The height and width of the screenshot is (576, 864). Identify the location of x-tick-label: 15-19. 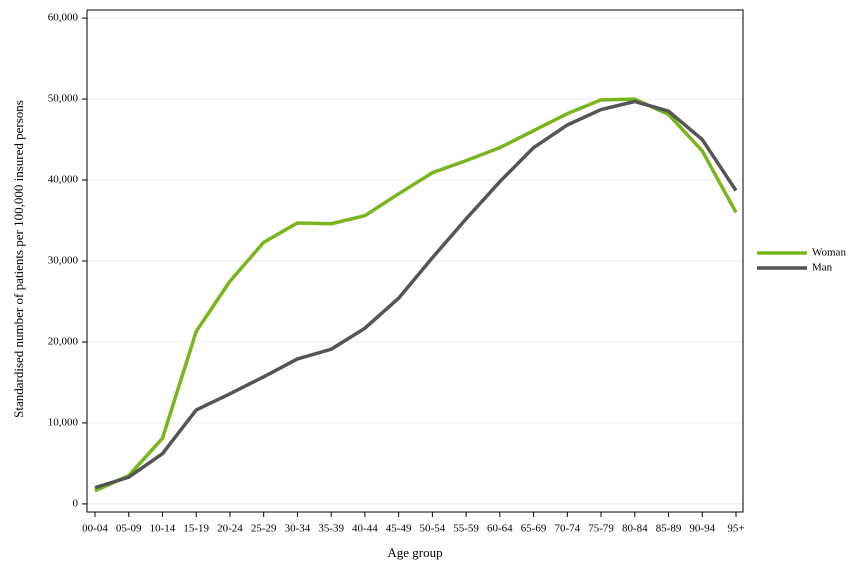
(196, 529).